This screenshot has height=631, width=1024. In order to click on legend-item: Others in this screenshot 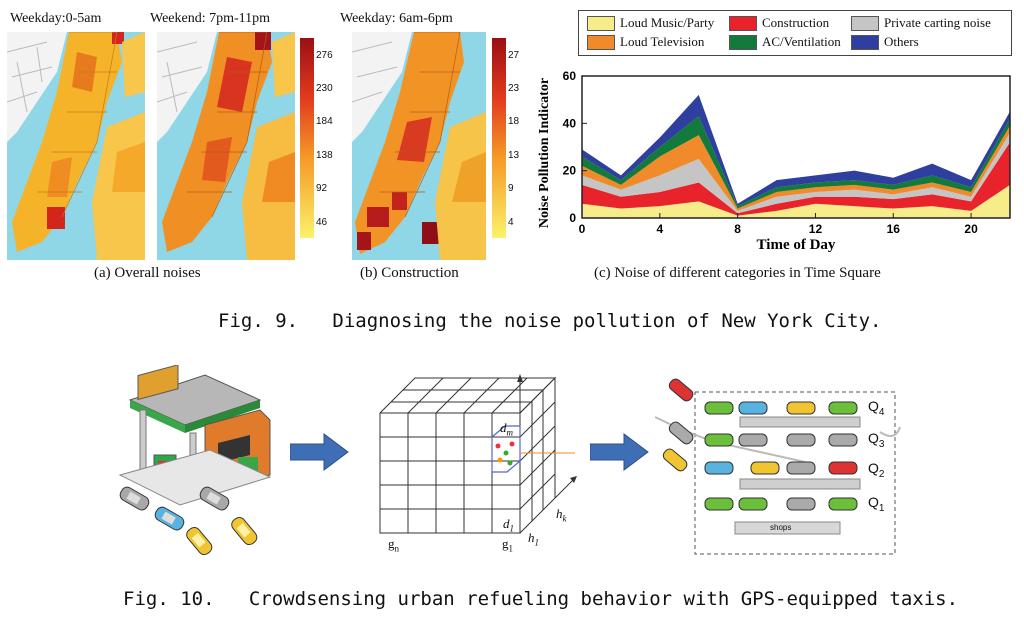, I will do `click(885, 42)`.